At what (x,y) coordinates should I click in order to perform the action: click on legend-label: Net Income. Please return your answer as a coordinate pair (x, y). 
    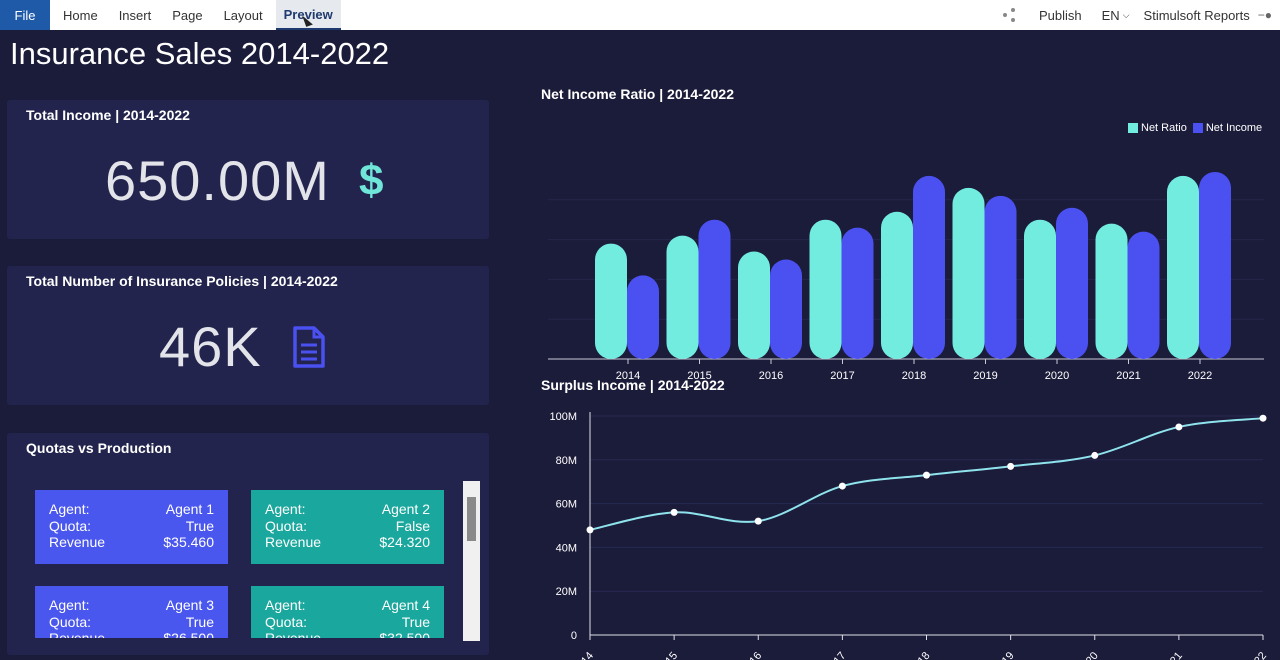
    Looking at the image, I should click on (1234, 128).